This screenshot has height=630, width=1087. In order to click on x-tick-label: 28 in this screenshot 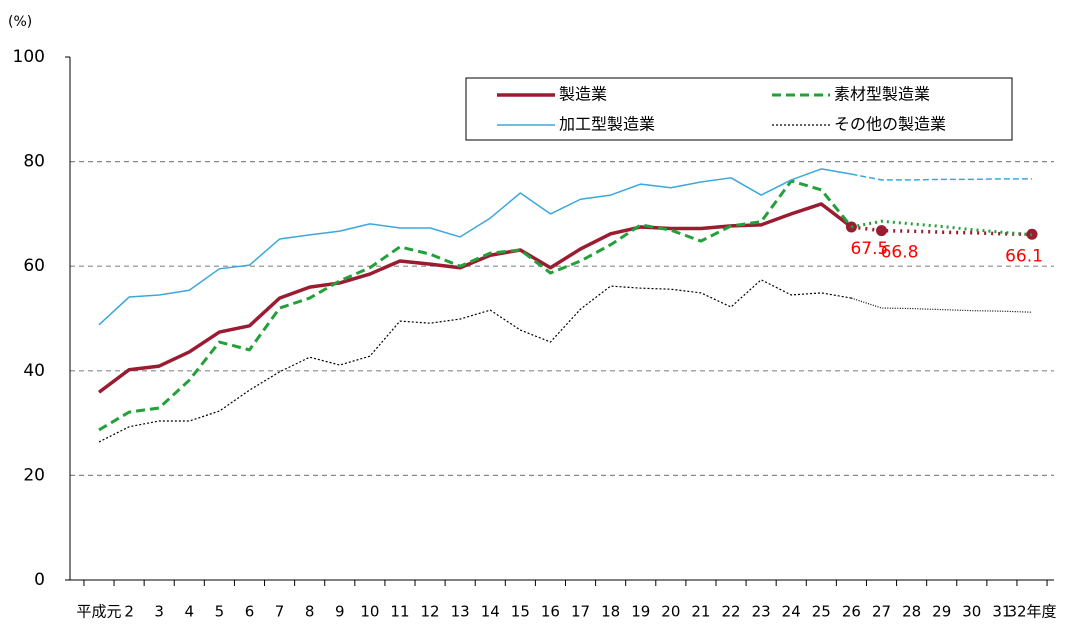, I will do `click(911, 612)`.